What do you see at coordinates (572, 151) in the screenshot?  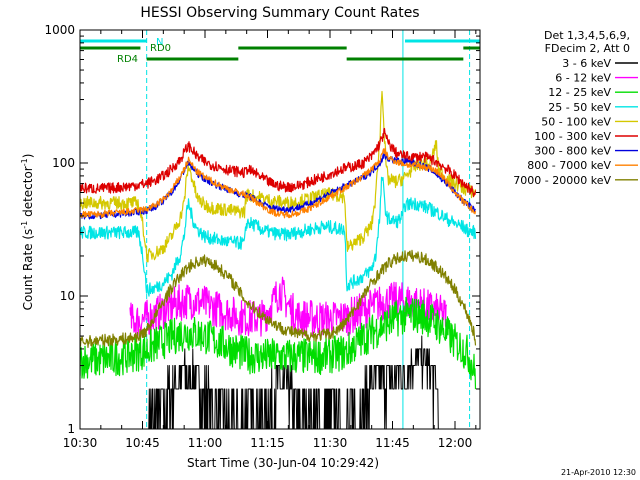 I see `legend-label-6: 300 - 800 keV` at bounding box center [572, 151].